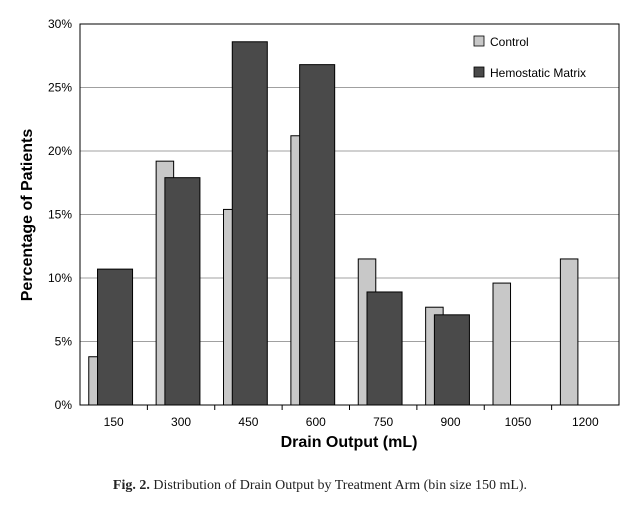 This screenshot has height=514, width=640. Describe the element at coordinates (27, 215) in the screenshot. I see `y-axis-title: Percentage of Patients` at that location.